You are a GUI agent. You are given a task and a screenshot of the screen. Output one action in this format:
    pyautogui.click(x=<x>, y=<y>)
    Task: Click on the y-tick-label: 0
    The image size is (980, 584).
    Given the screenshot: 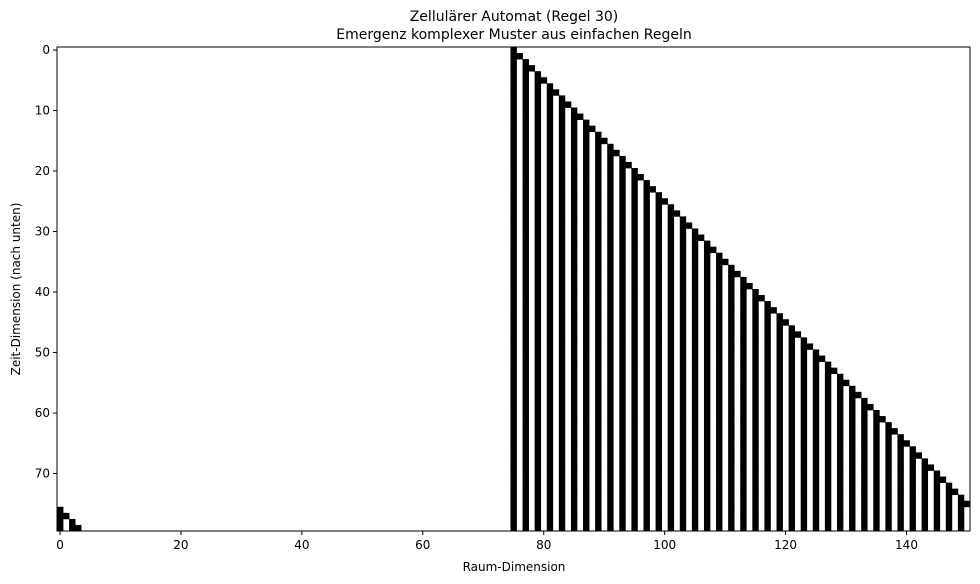 What is the action you would take?
    pyautogui.click(x=46, y=50)
    